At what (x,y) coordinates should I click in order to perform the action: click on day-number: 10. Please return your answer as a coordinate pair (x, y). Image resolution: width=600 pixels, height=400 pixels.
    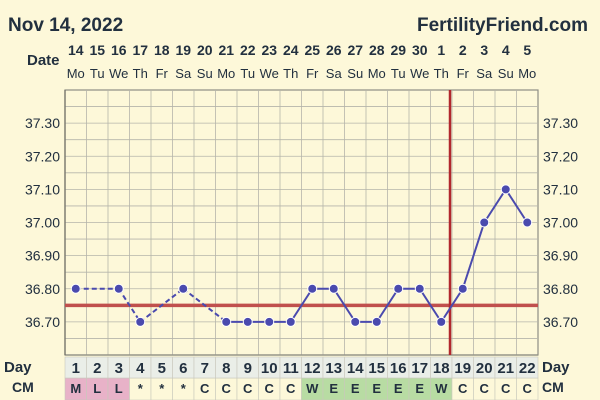
    Looking at the image, I should click on (269, 368).